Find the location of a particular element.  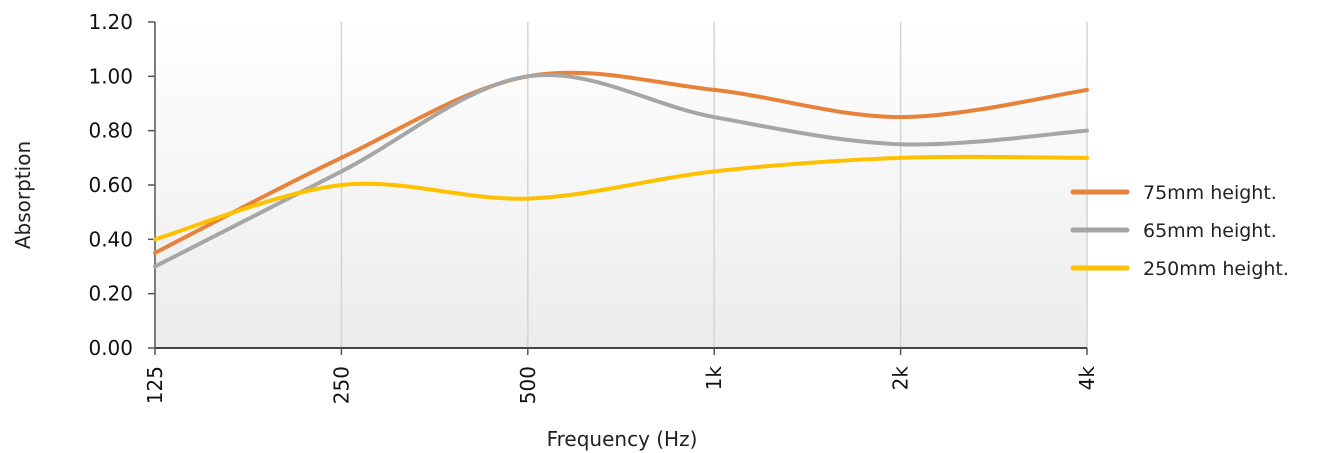

y-axis-title: Absorption is located at coordinates (23, 195).